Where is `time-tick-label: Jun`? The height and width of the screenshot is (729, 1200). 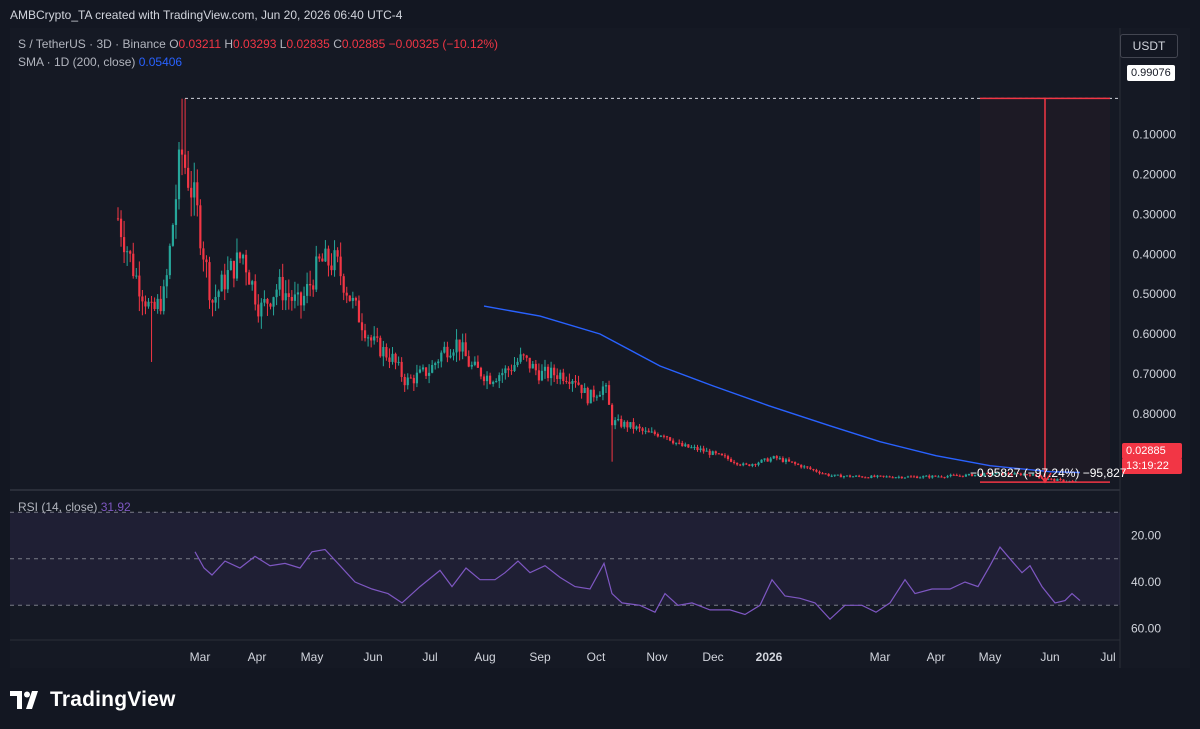 time-tick-label: Jun is located at coordinates (372, 657).